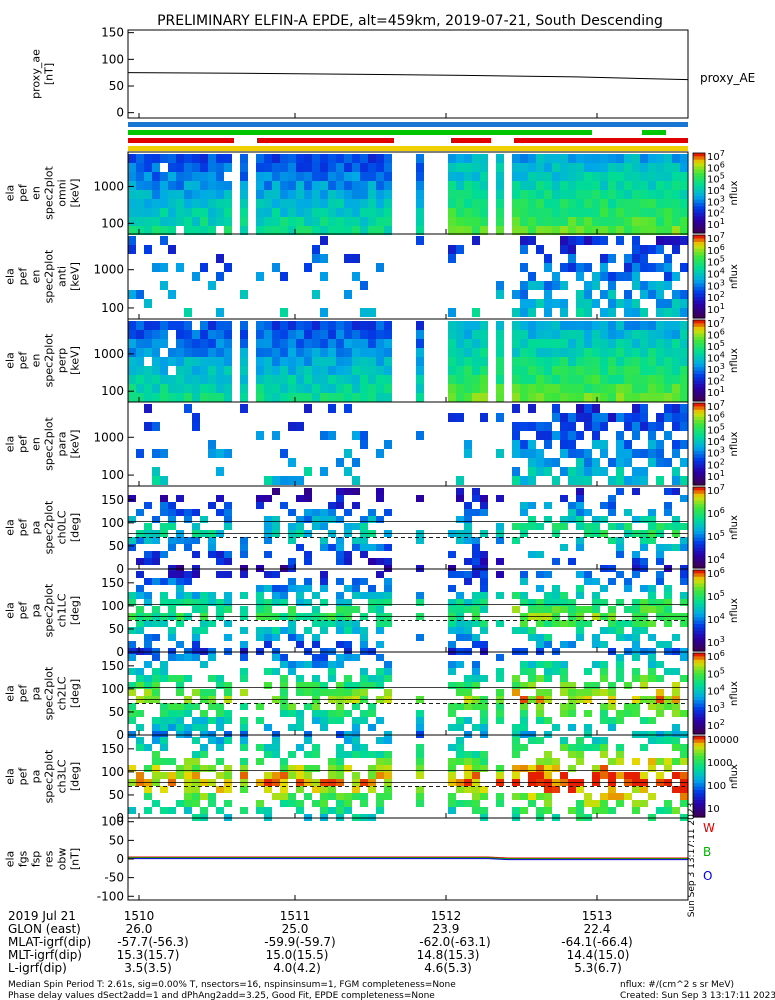 The height and width of the screenshot is (1000, 775). Describe the element at coordinates (42, 916) in the screenshot. I see `eph-label-date: 2019 Jul 21` at that location.